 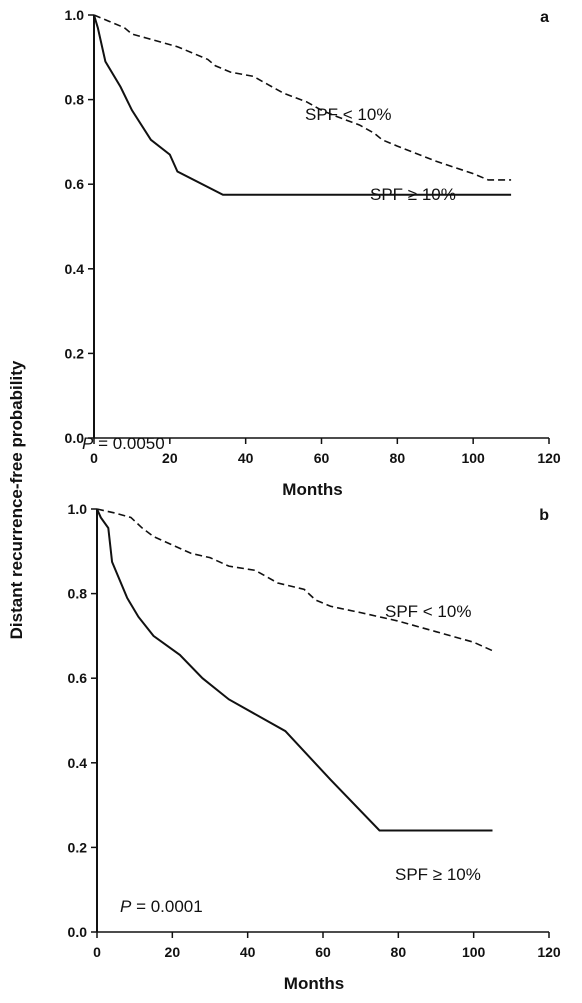 What do you see at coordinates (166, 906) in the screenshot?
I see `p-value-text: = 0.0001` at bounding box center [166, 906].